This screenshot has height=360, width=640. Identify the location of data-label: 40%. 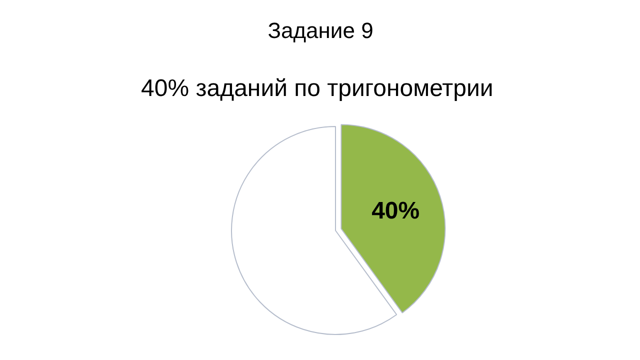
(396, 210).